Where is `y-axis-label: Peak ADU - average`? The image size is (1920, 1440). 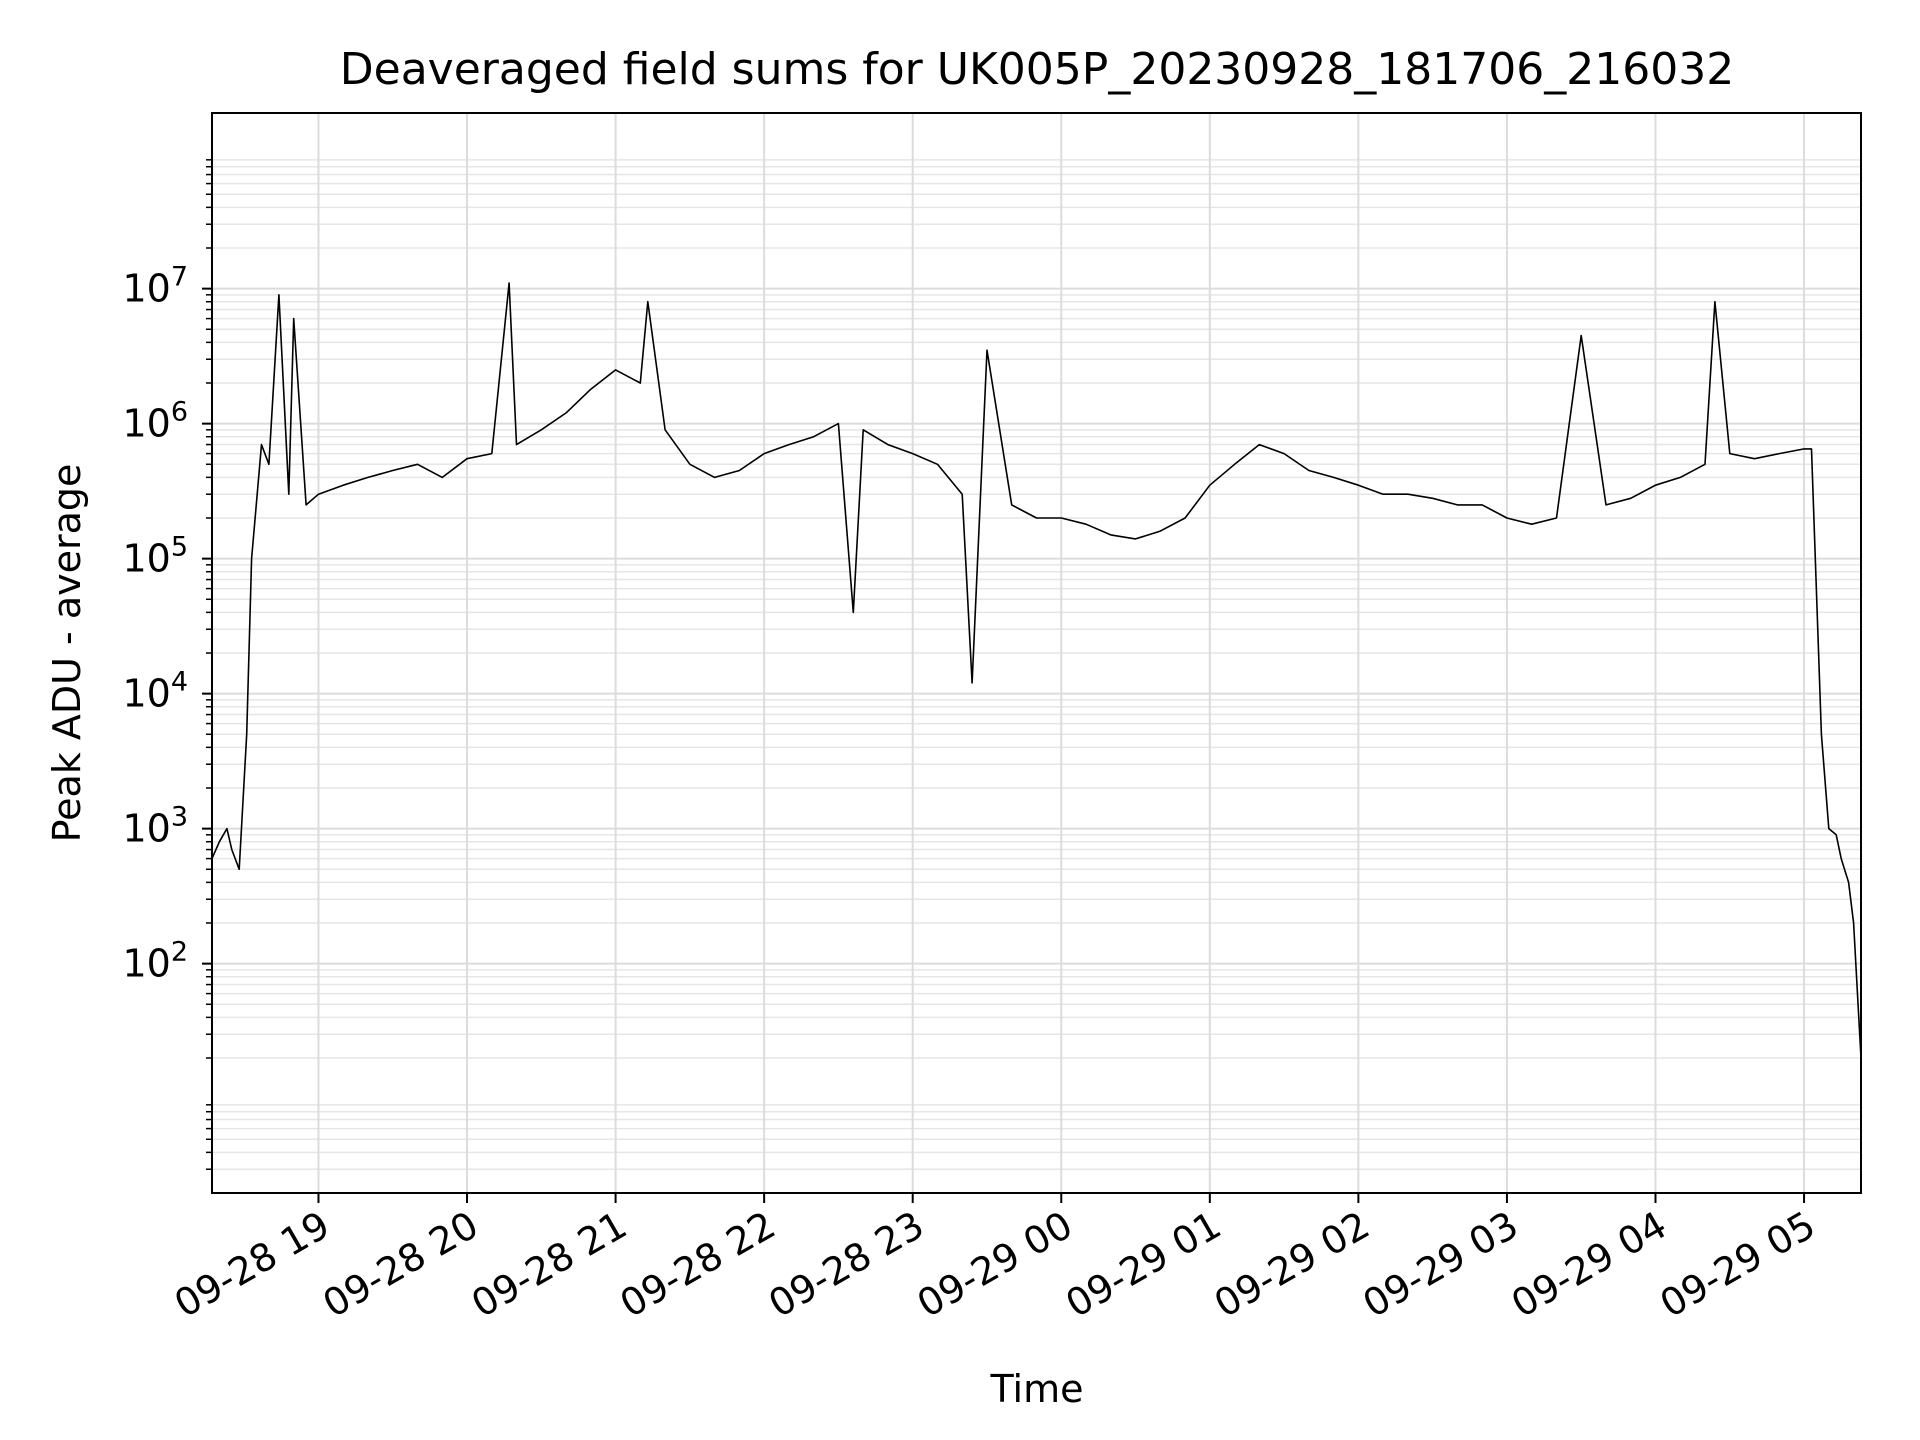
y-axis-label: Peak ADU - average is located at coordinates (67, 653).